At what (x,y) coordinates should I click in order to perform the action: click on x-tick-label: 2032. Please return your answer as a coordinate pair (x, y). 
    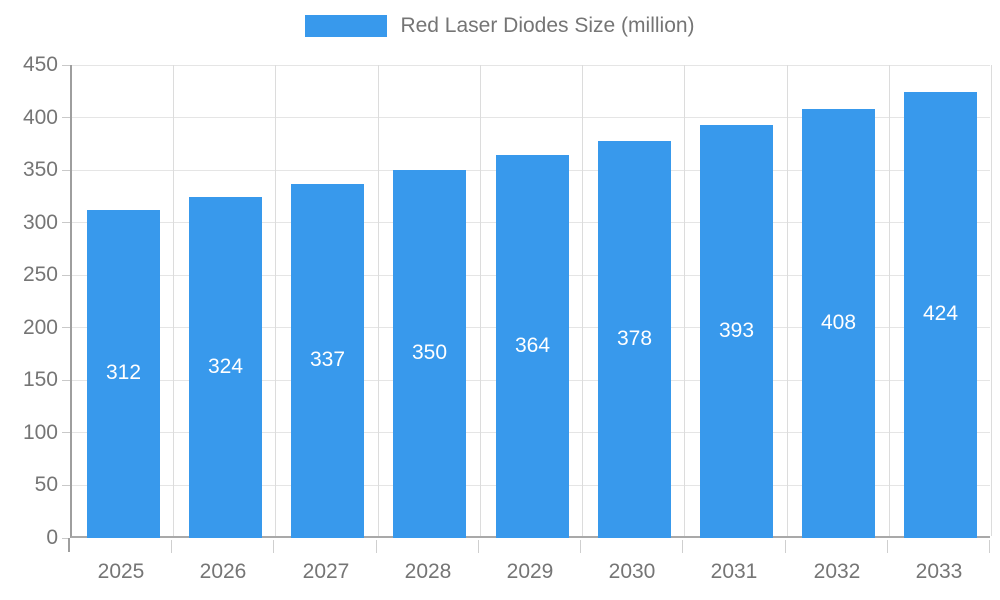
    Looking at the image, I should click on (837, 571).